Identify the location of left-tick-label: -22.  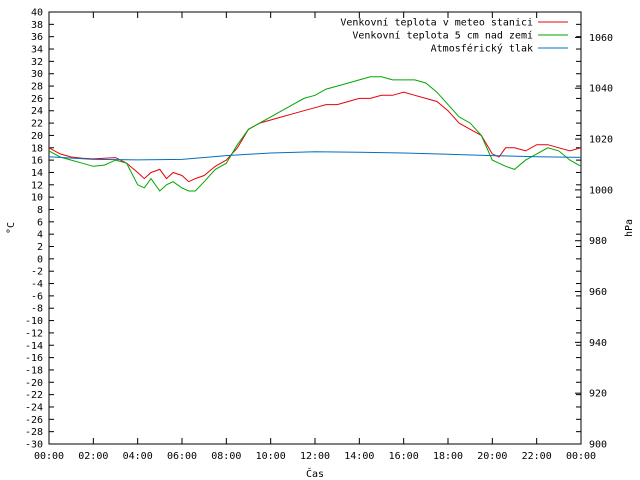
(34, 395).